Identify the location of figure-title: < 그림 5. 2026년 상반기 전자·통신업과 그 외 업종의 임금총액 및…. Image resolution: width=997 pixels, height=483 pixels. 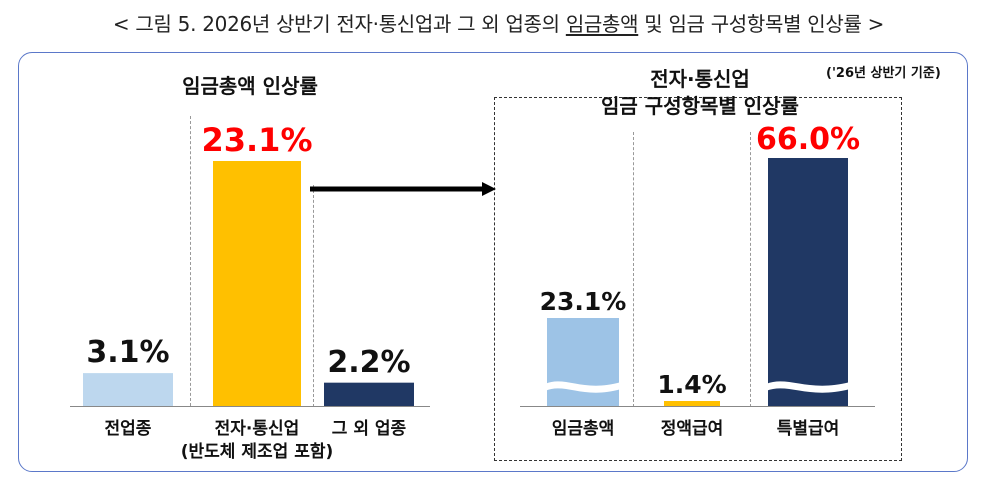
(498, 22).